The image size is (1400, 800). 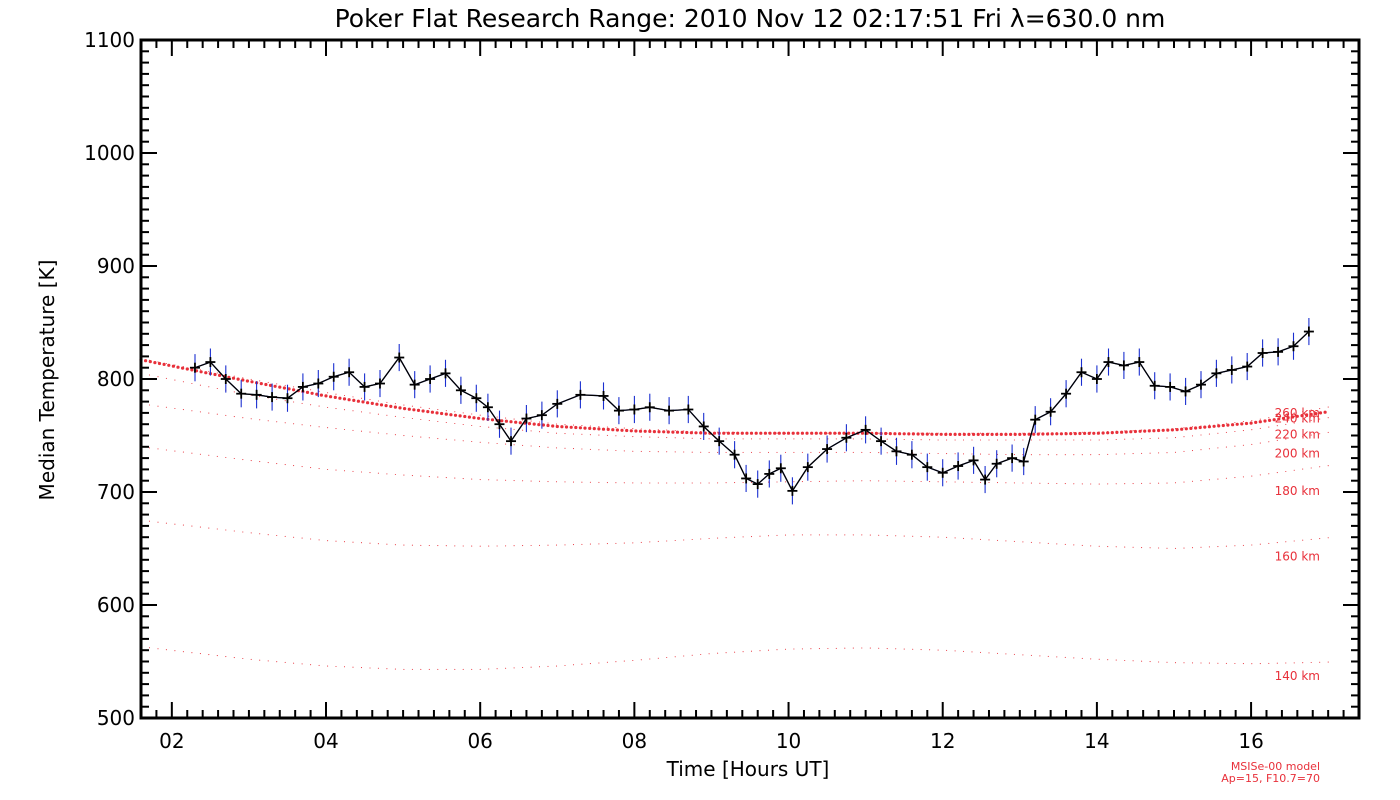 I want to click on y-axis-label: Median Temperature [K], so click(x=47, y=380).